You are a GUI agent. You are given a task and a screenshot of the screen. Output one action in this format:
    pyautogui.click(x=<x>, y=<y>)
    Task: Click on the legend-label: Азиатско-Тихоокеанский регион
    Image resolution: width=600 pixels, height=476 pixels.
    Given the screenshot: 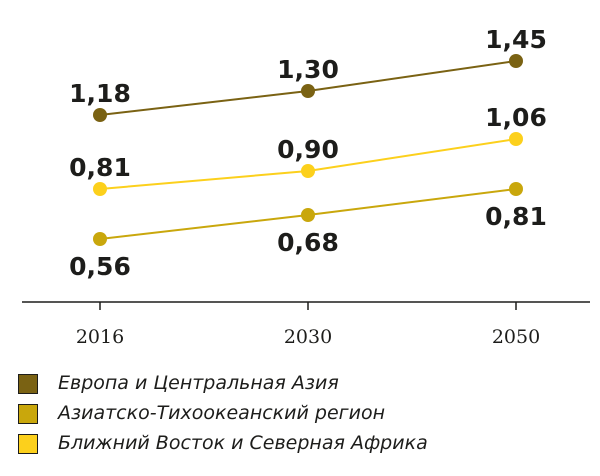 What is the action you would take?
    pyautogui.click(x=222, y=413)
    